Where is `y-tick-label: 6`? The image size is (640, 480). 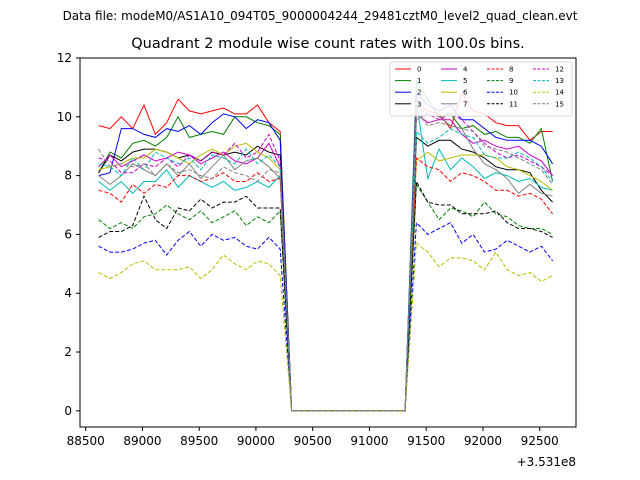
y-tick-label: 6 is located at coordinates (68, 234).